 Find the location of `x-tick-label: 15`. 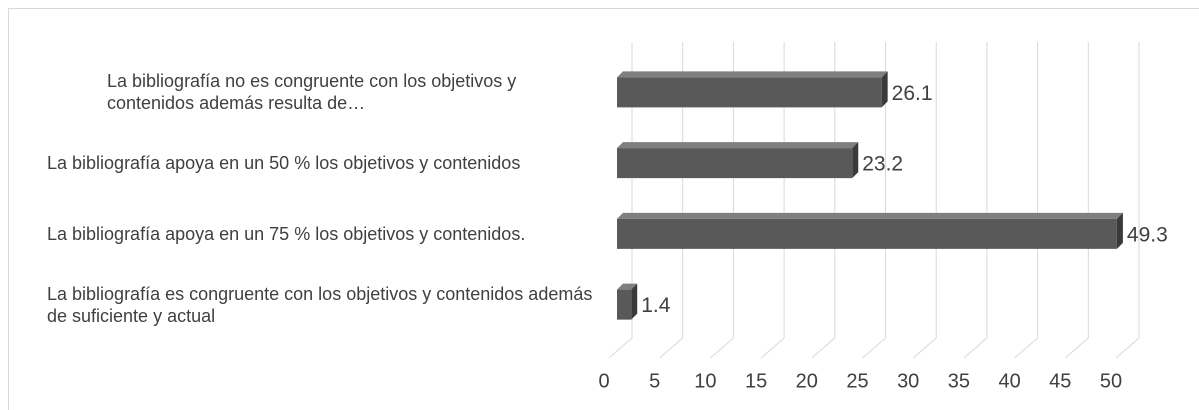

x-tick-label: 15 is located at coordinates (756, 381).